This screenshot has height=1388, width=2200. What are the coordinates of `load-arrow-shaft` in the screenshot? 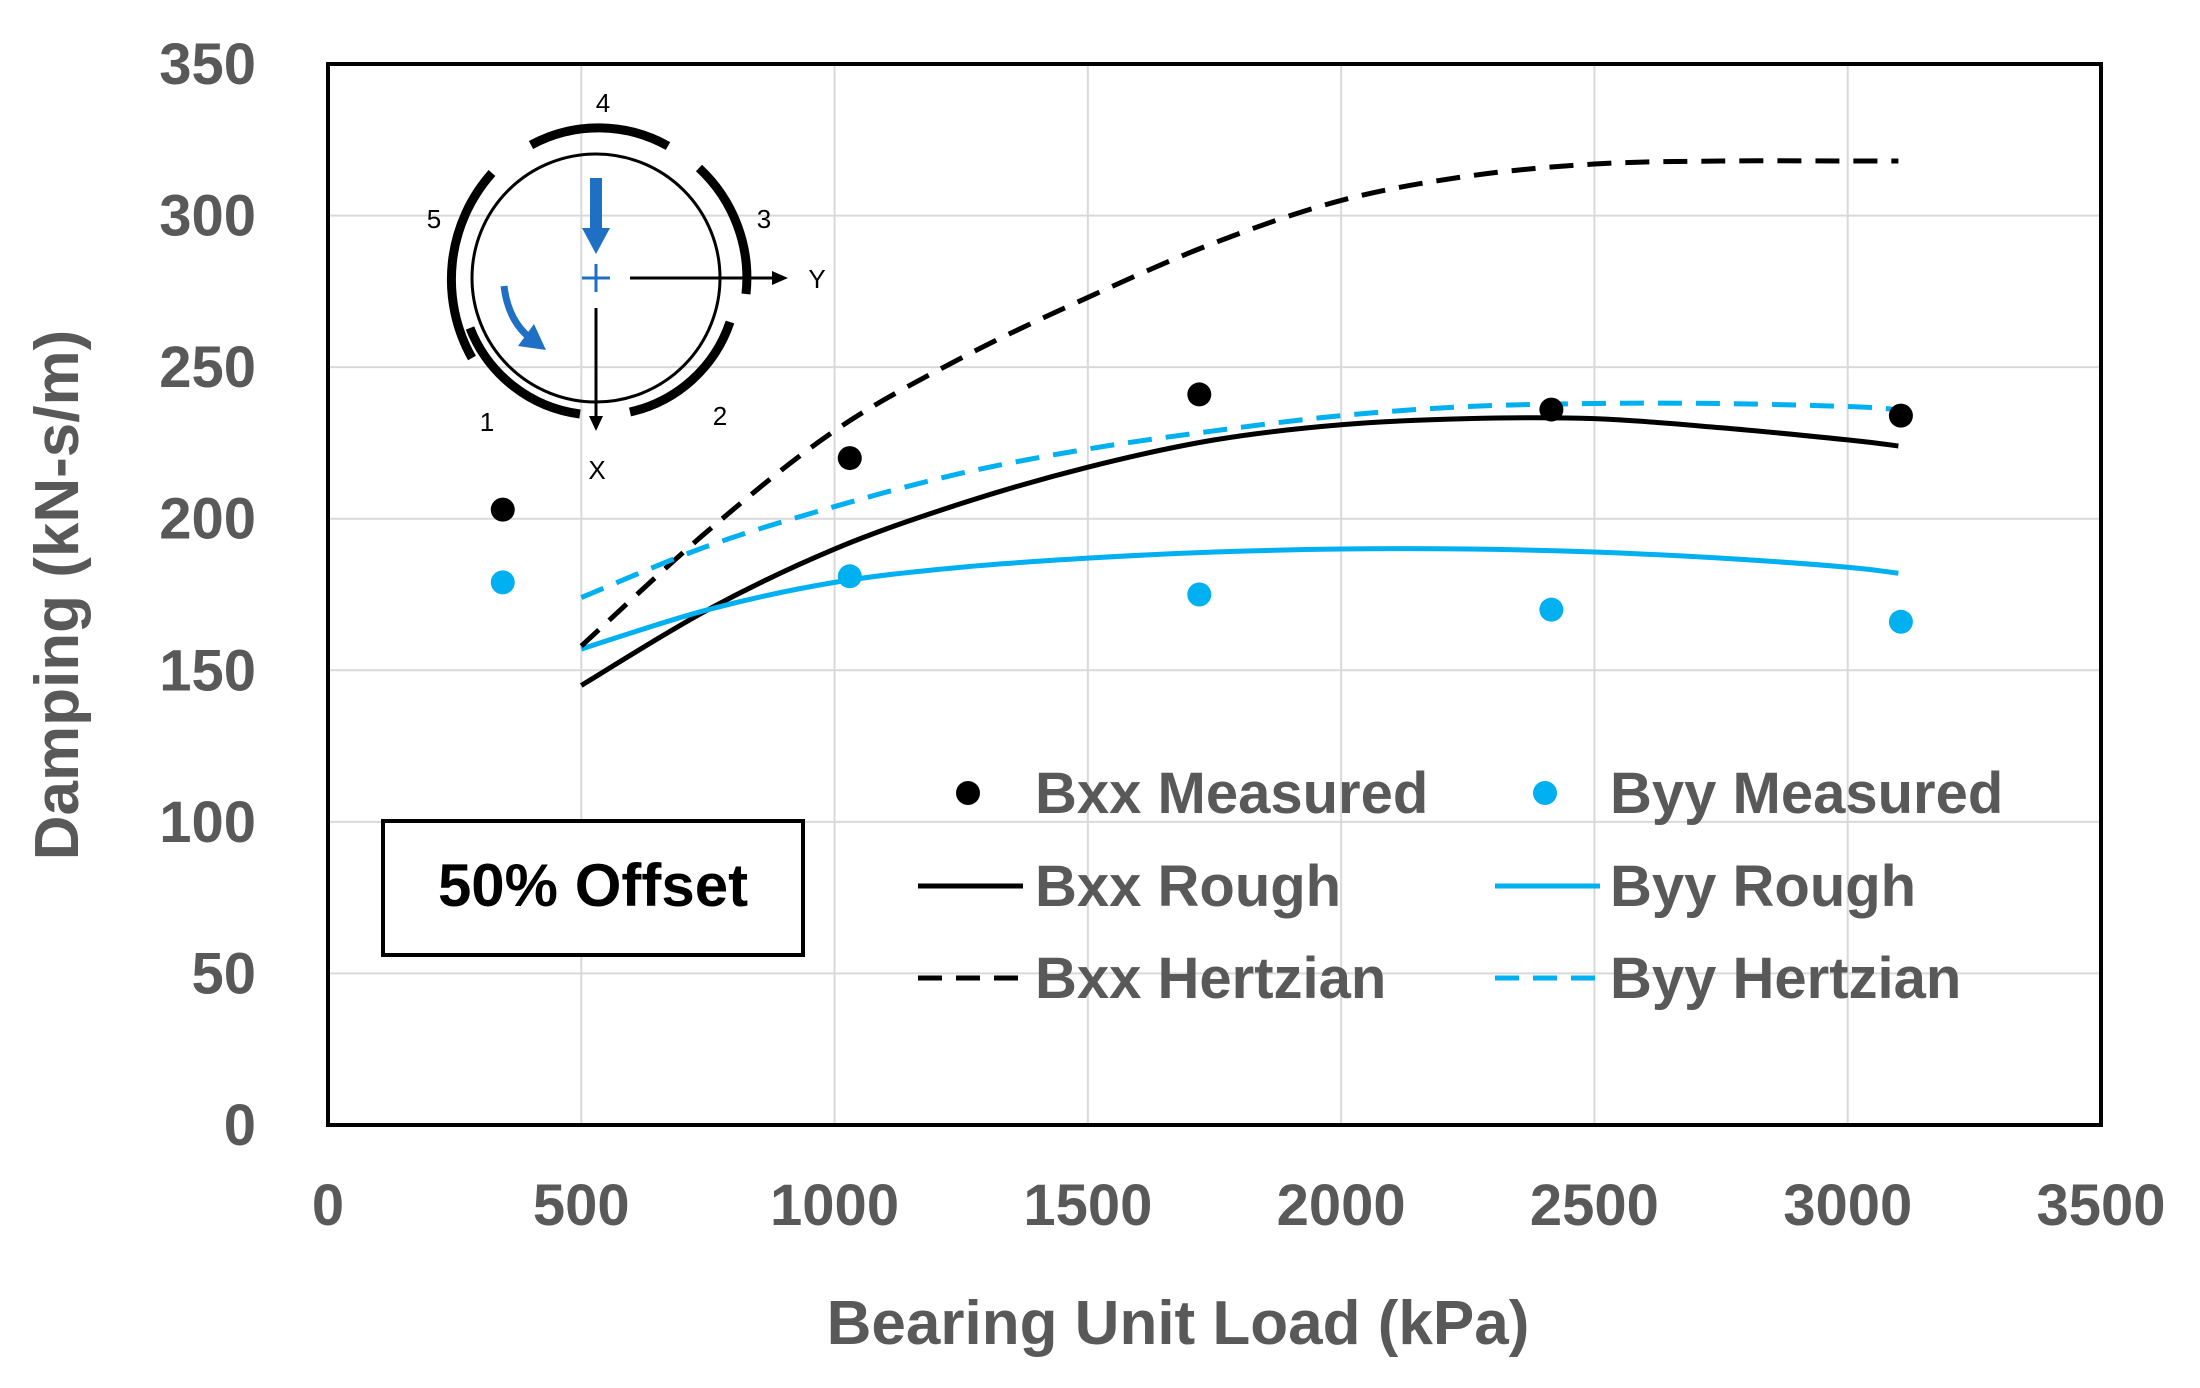 It's located at (596, 204).